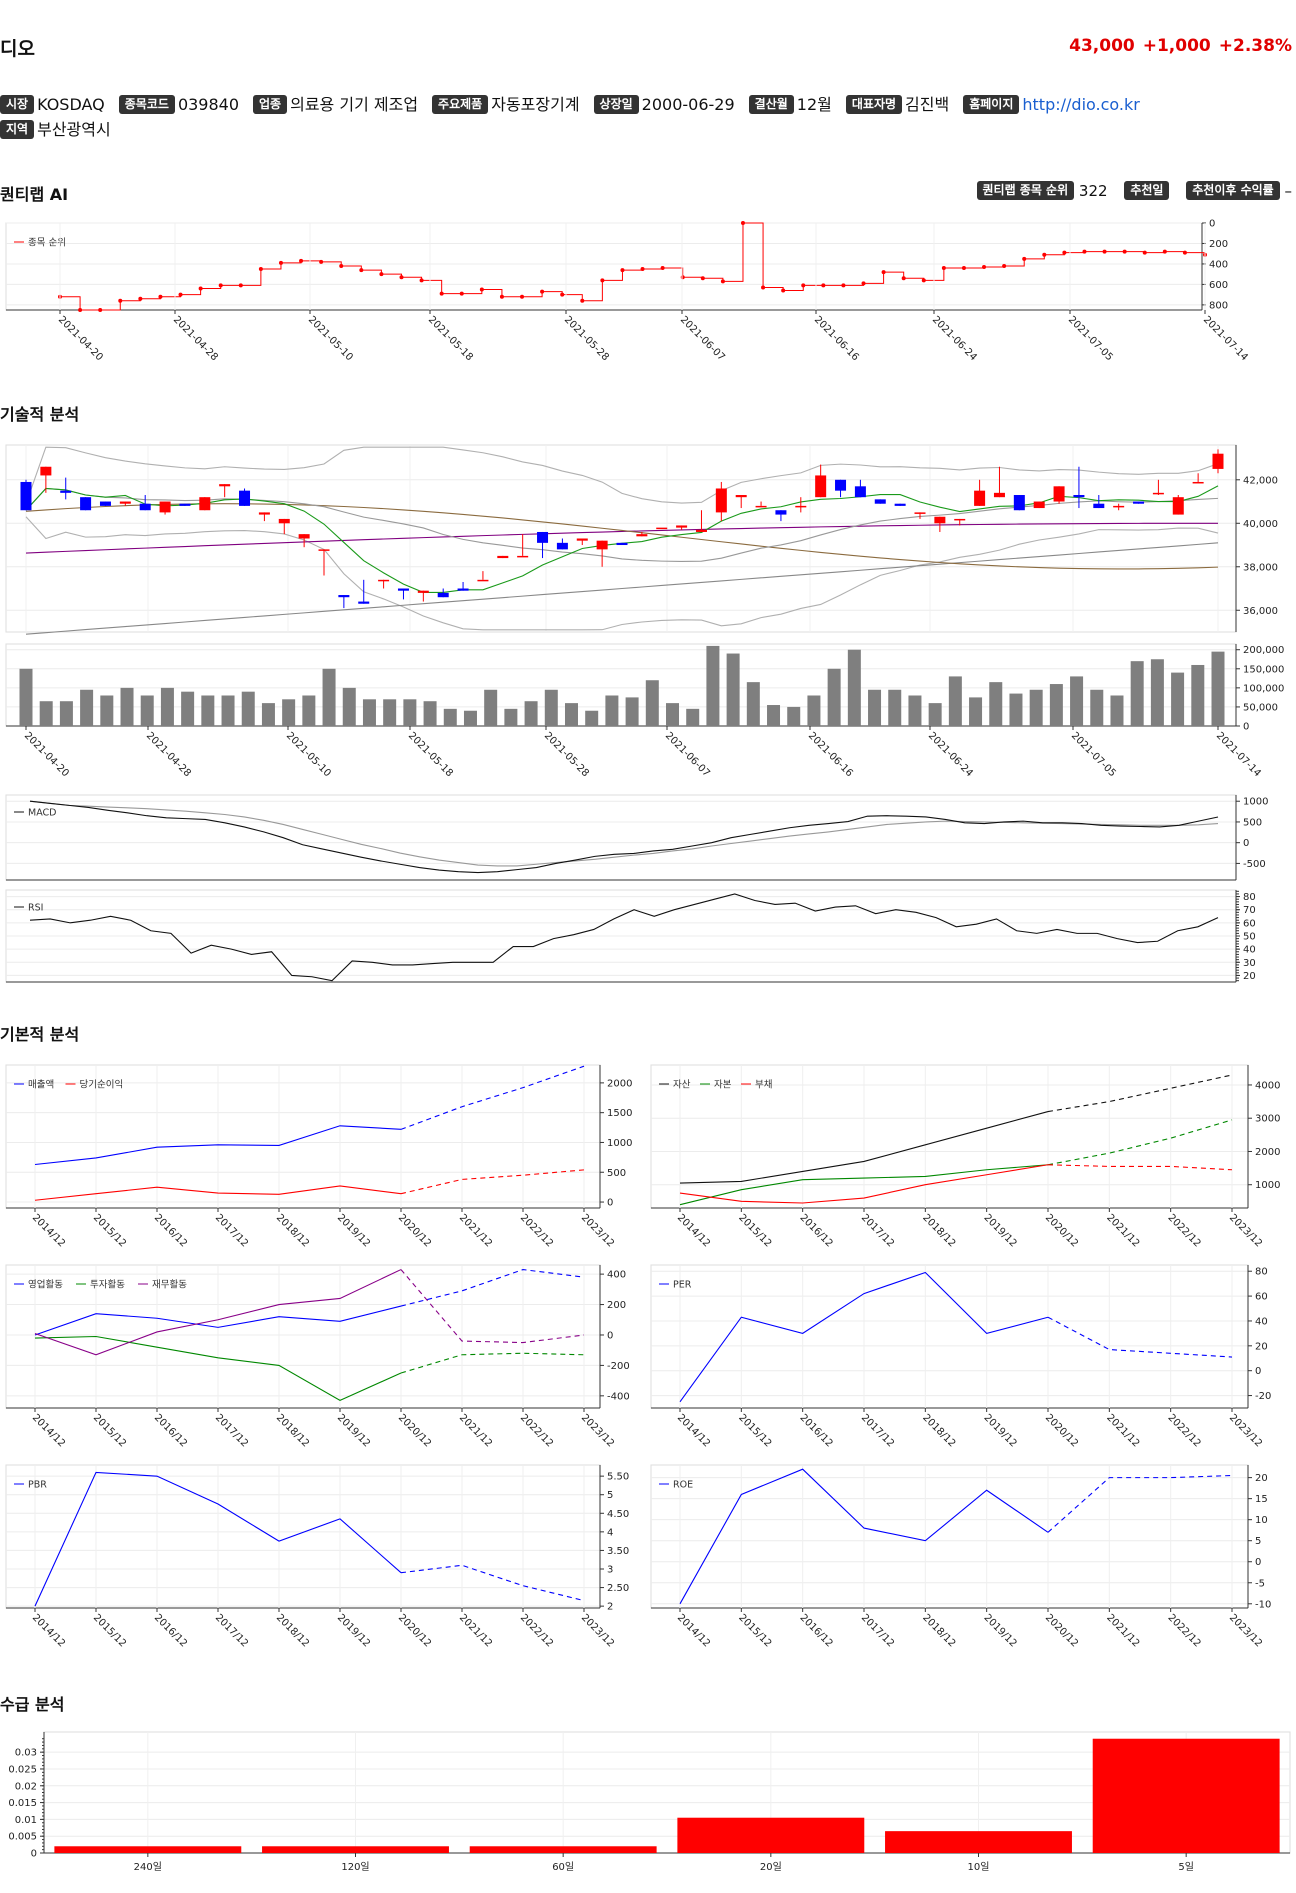 This screenshot has height=1893, width=1296. Describe the element at coordinates (208, 104) in the screenshot. I see `info-value-1: 039840` at that location.